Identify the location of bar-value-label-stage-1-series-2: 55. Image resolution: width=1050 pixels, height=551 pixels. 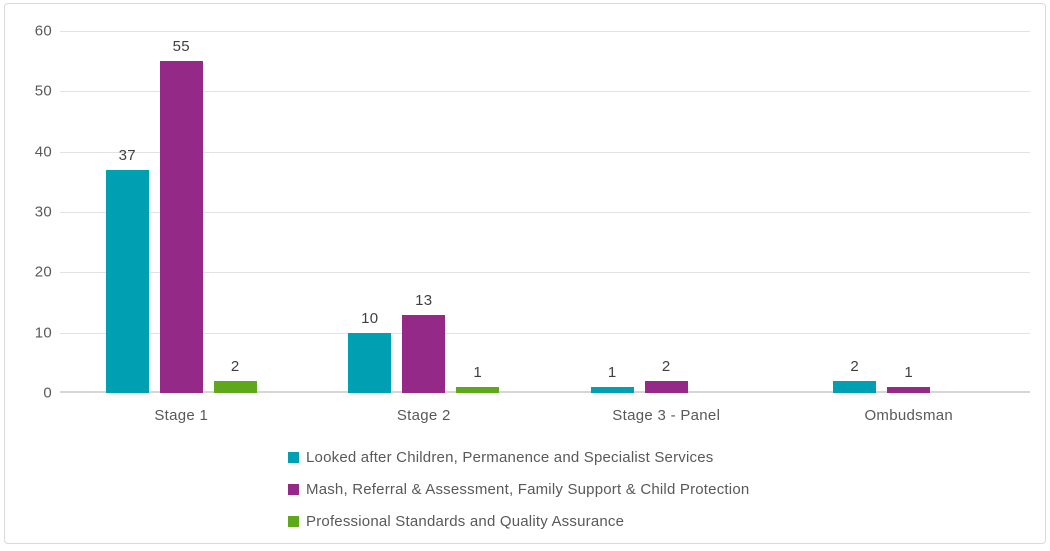
(181, 47).